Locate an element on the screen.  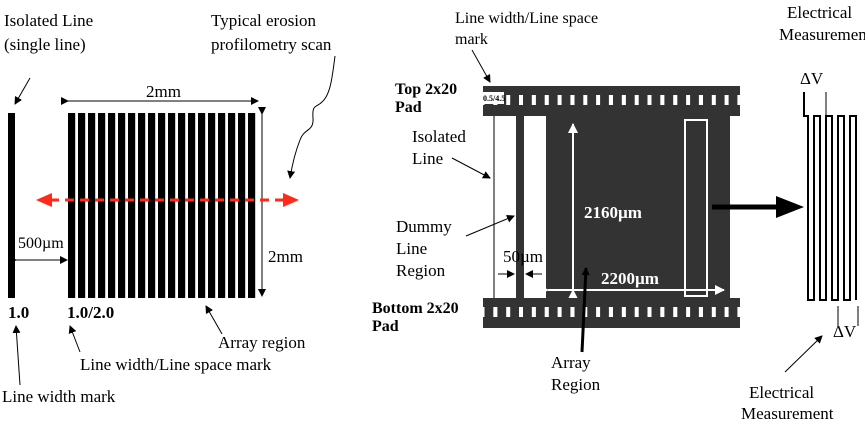
measurement-line-outline is located at coordinates (696, 208).